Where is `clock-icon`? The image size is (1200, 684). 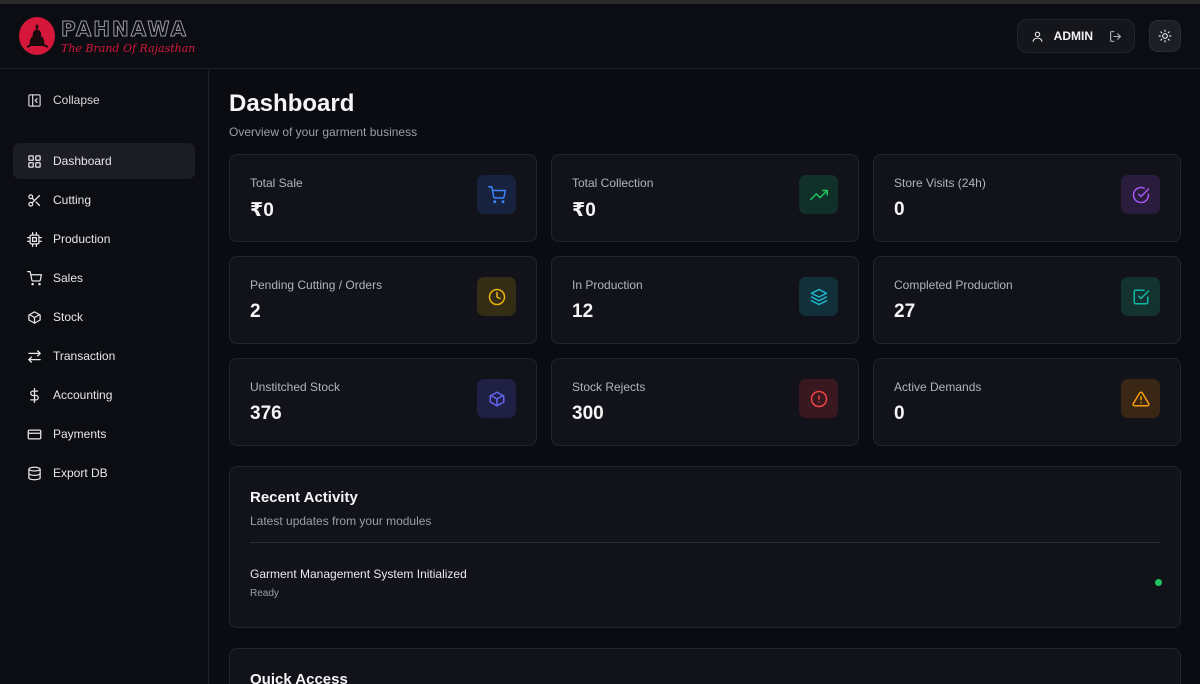
clock-icon is located at coordinates (496, 296).